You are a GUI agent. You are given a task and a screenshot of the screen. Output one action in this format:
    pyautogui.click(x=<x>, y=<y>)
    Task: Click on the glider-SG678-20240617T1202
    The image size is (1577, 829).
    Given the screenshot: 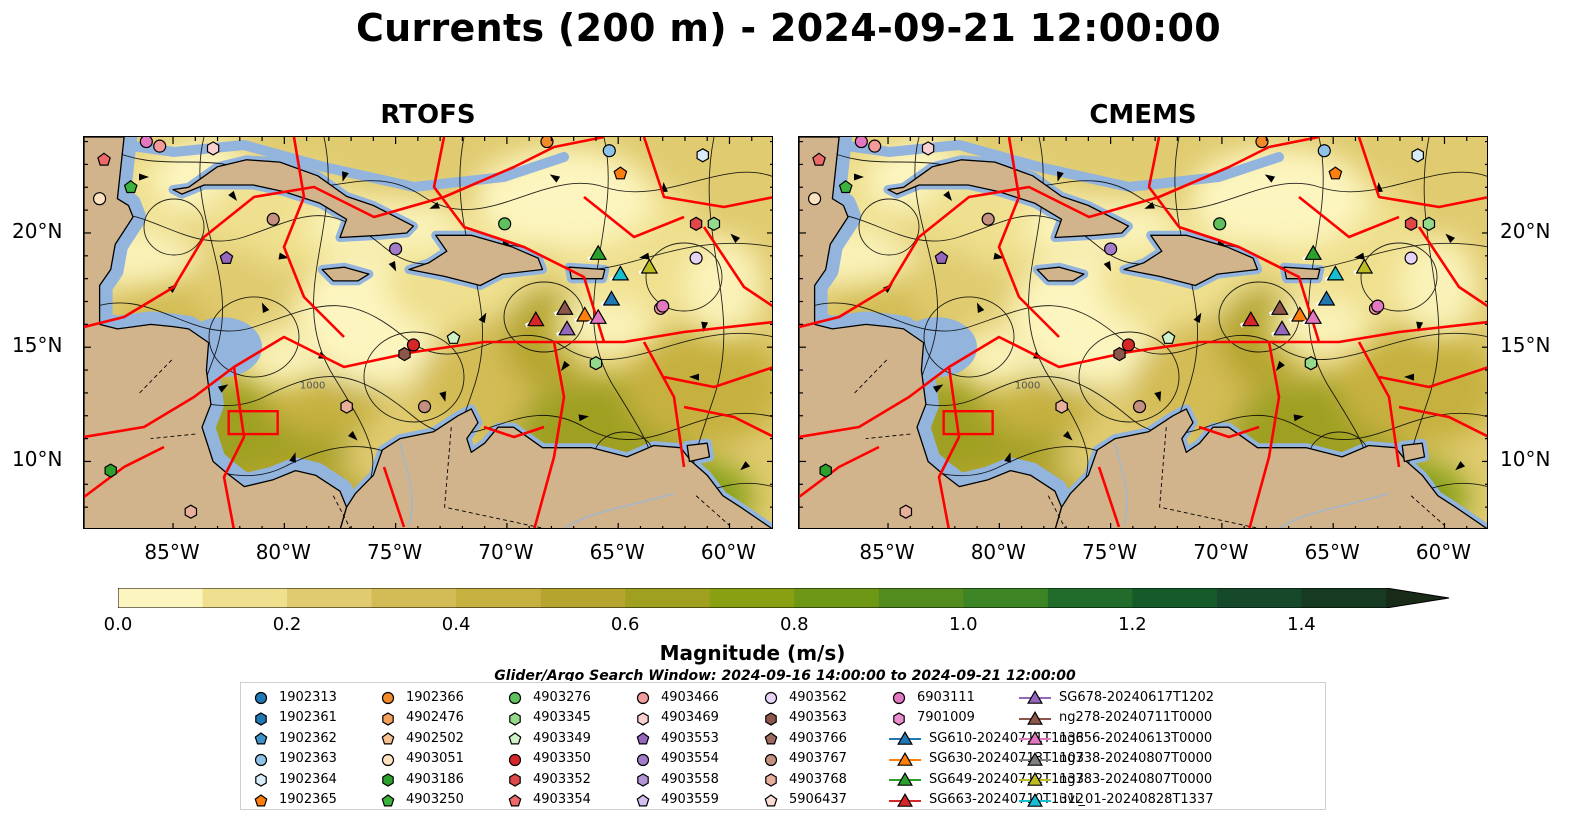 What is the action you would take?
    pyautogui.click(x=567, y=328)
    